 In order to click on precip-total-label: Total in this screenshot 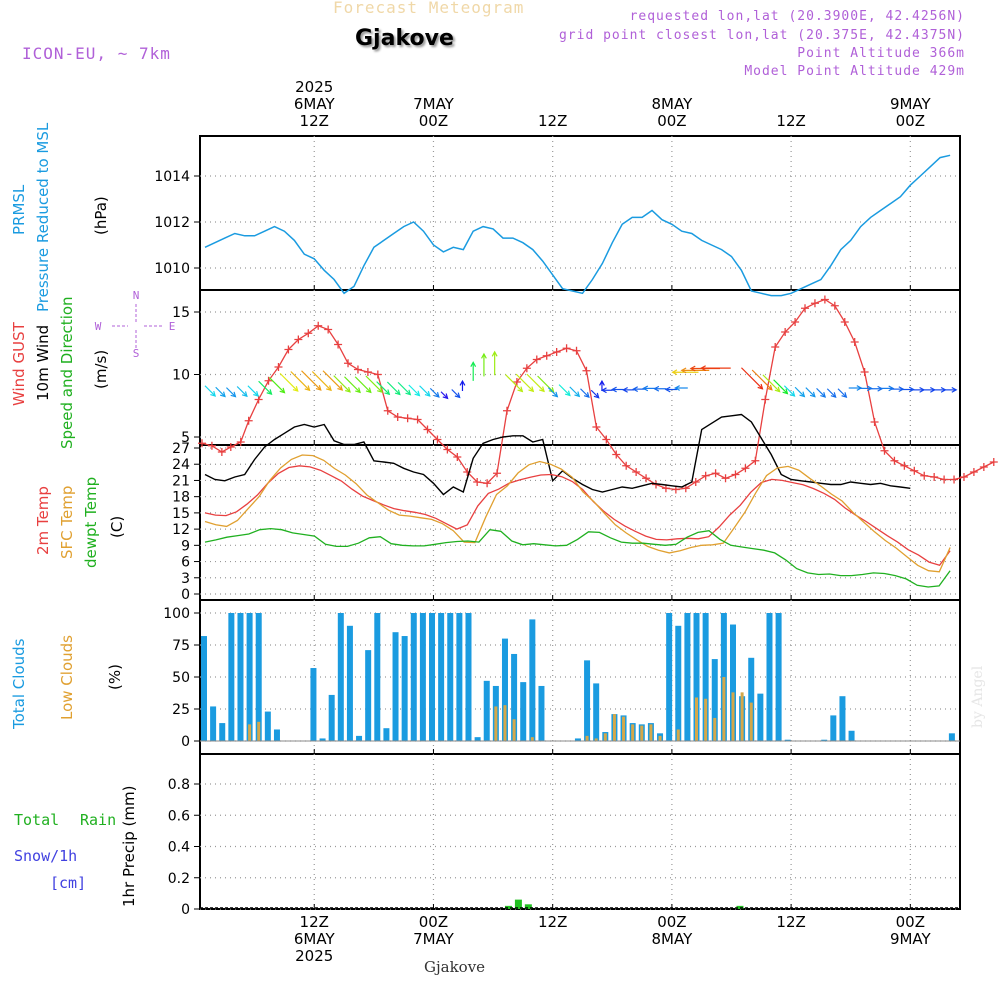, I will do `click(37, 820)`.